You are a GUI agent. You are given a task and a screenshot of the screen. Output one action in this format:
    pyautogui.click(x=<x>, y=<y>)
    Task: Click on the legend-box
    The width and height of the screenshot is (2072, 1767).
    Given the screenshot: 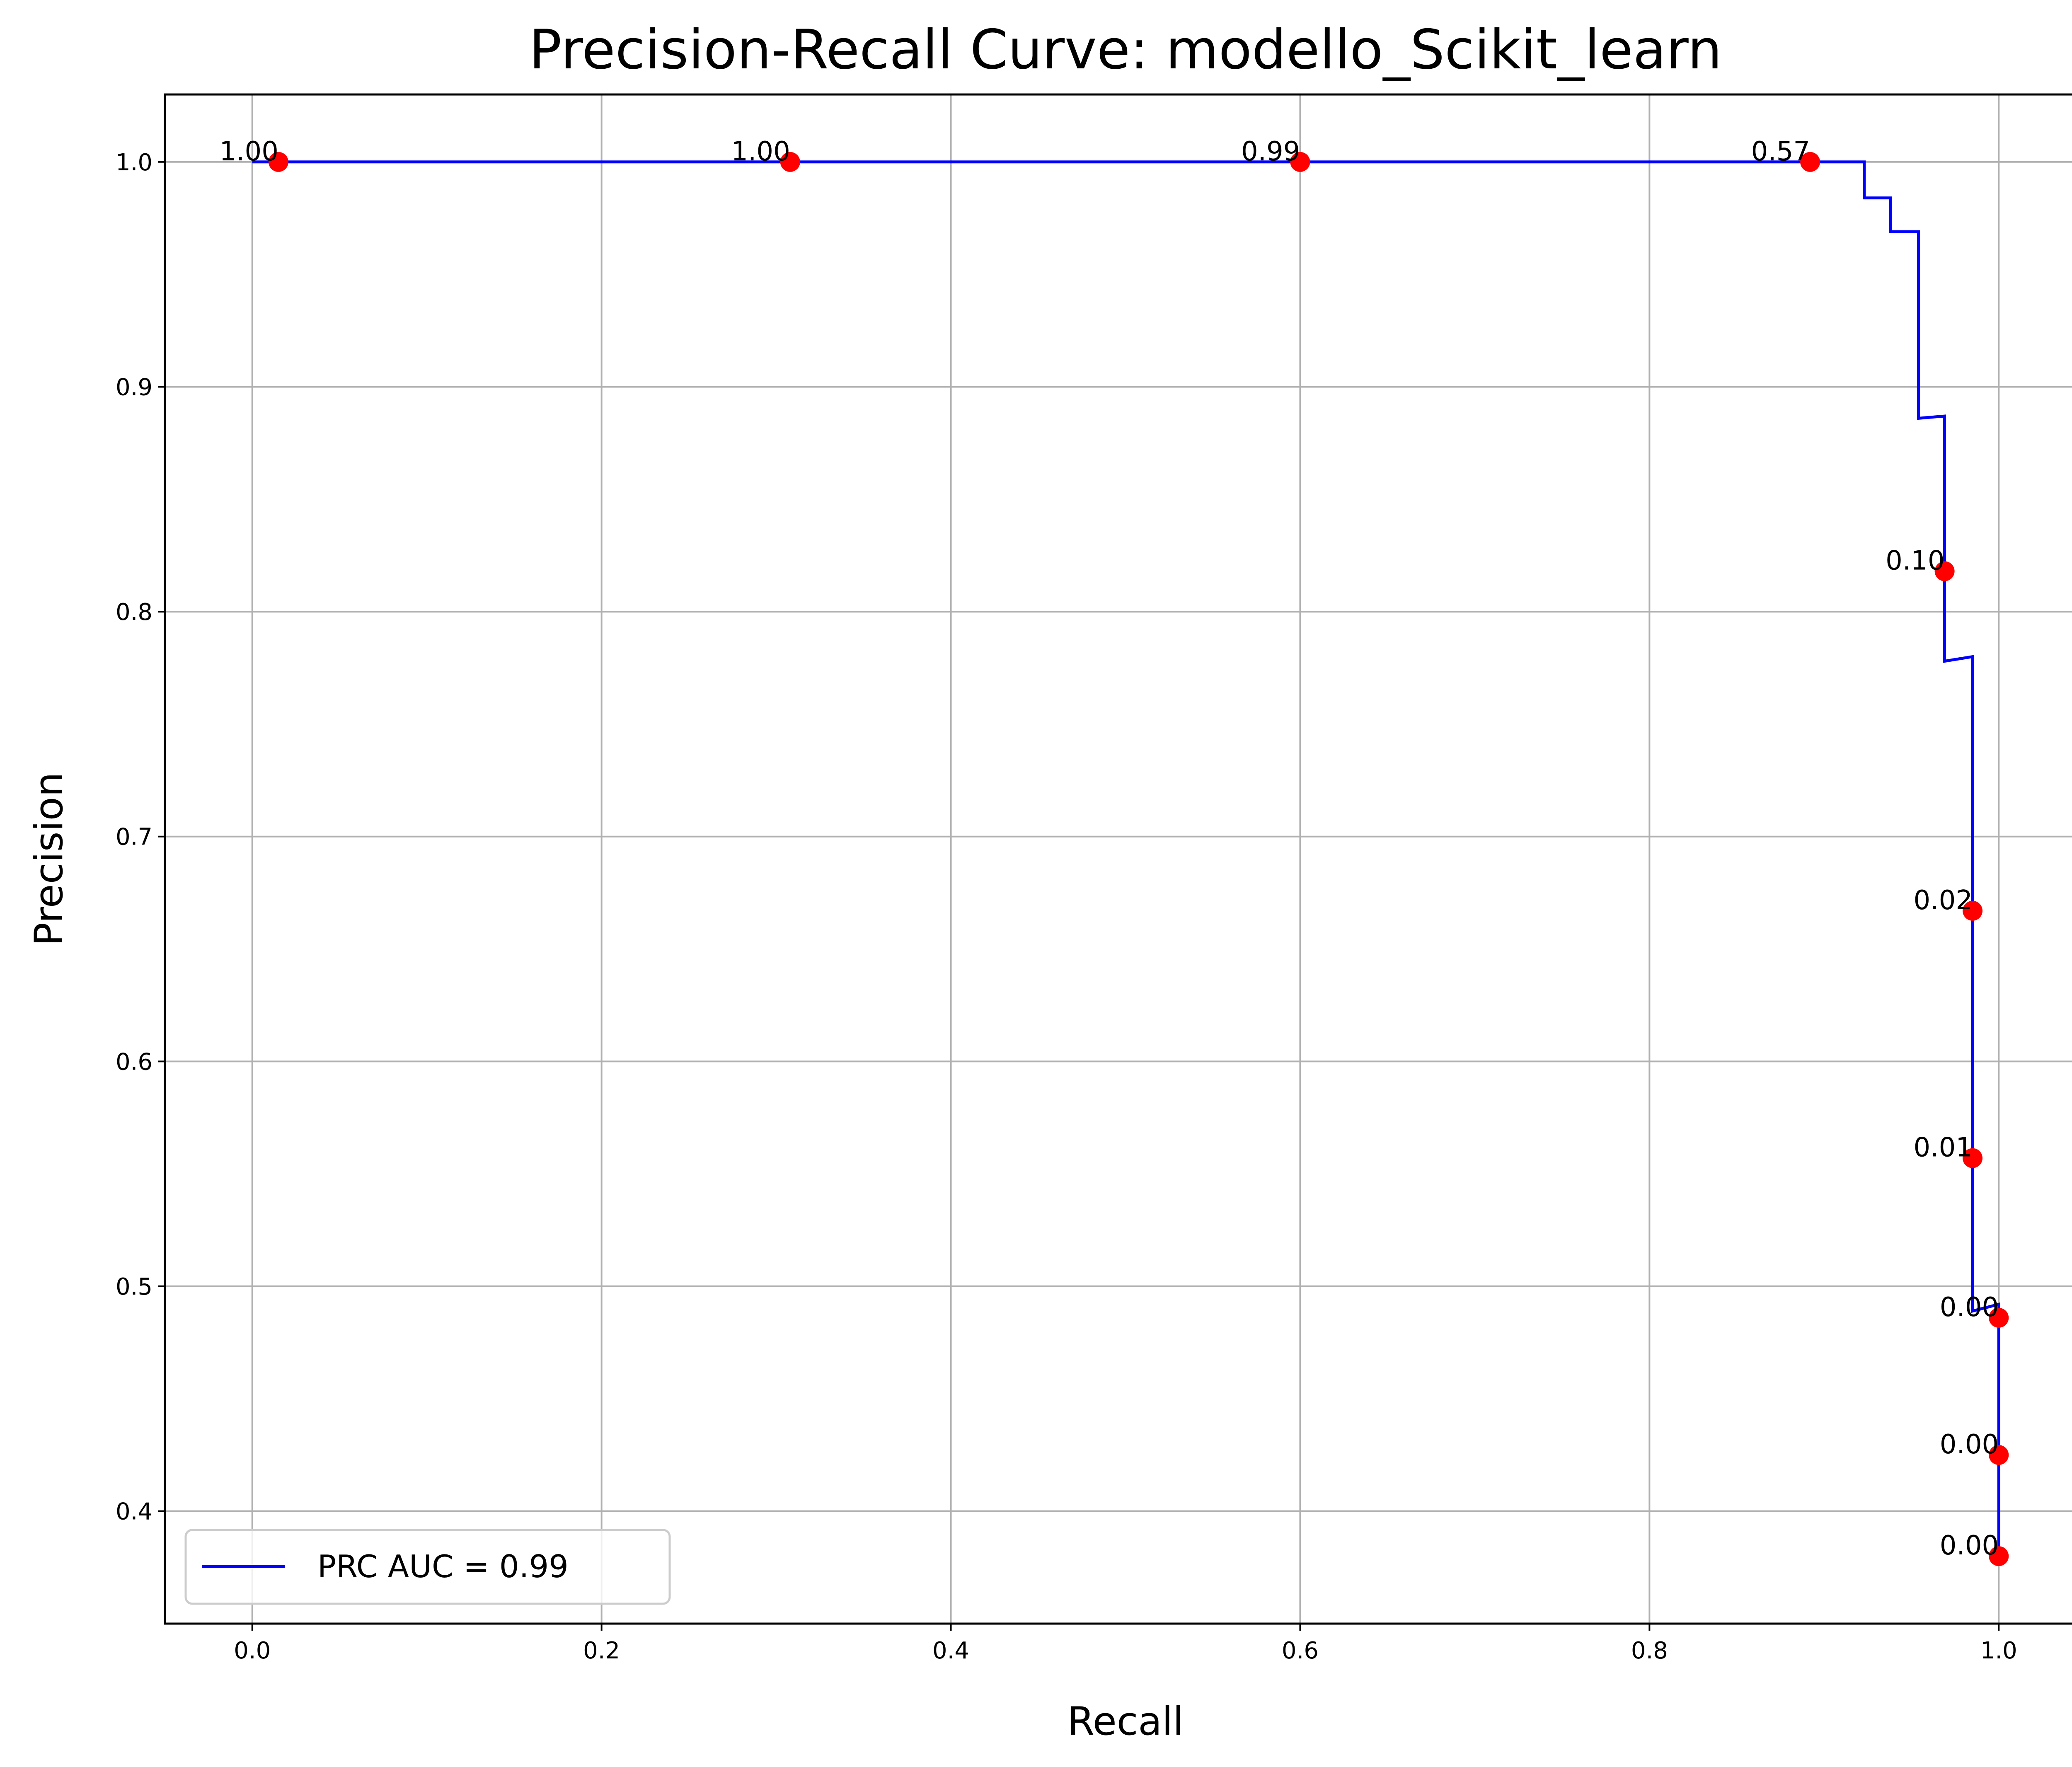 What is the action you would take?
    pyautogui.click(x=427, y=1567)
    